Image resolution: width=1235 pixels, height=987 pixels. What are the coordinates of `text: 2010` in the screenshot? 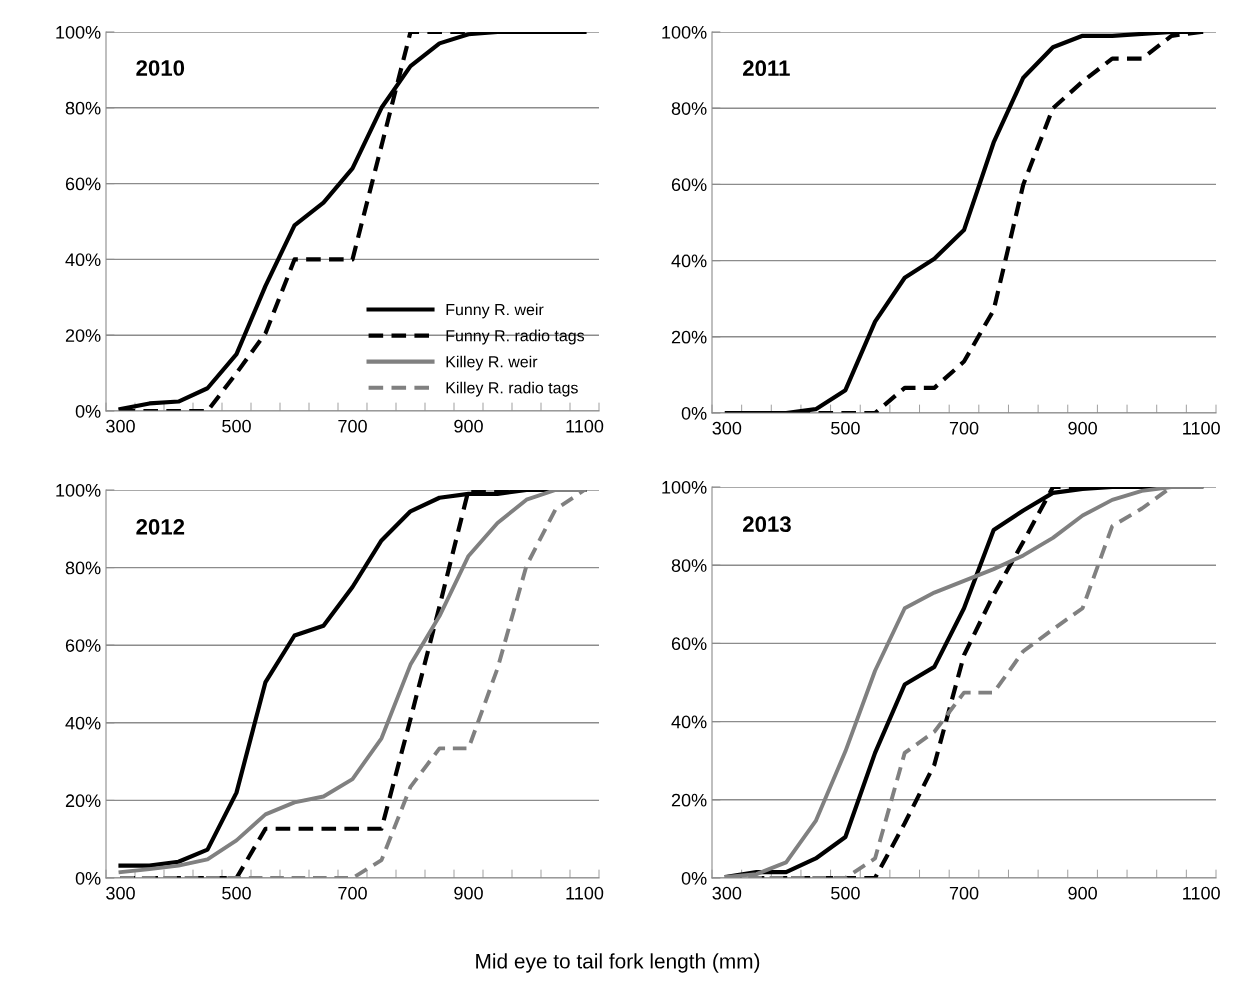 It's located at (160, 68).